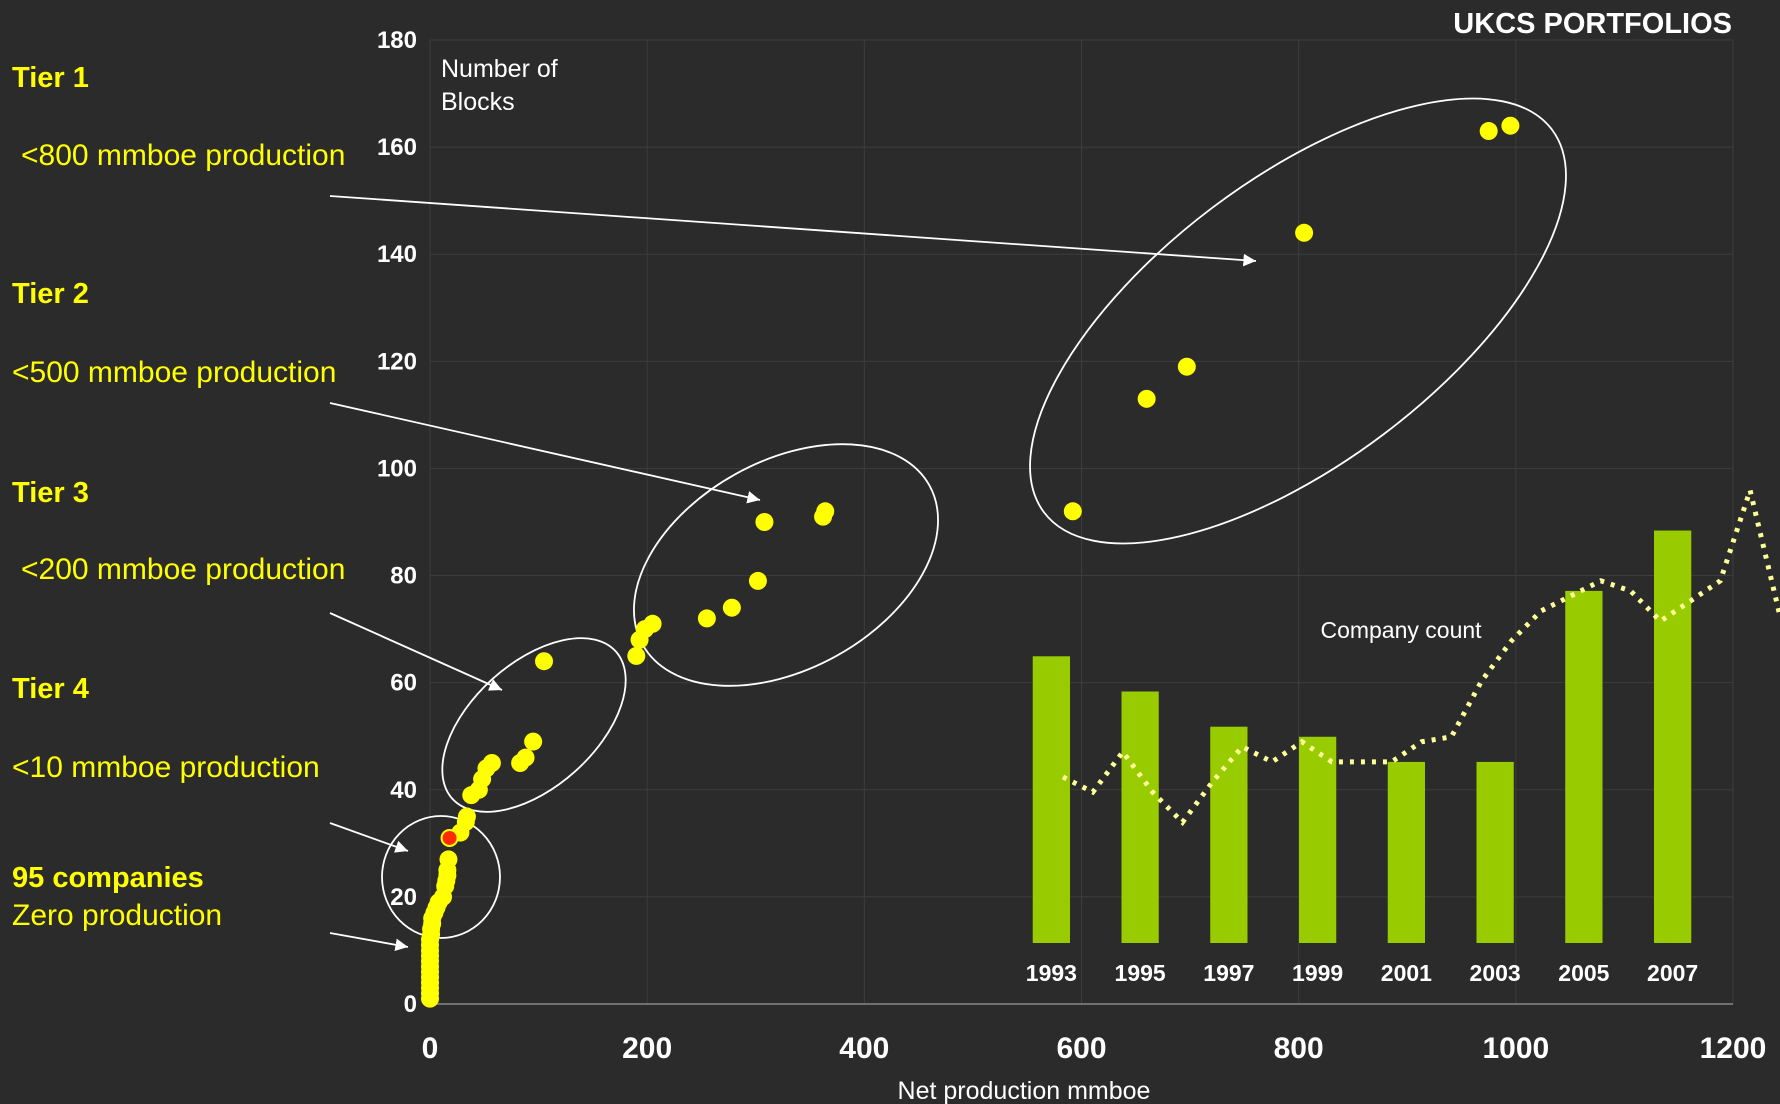  I want to click on tier-2-label: Tier 2, so click(50, 294).